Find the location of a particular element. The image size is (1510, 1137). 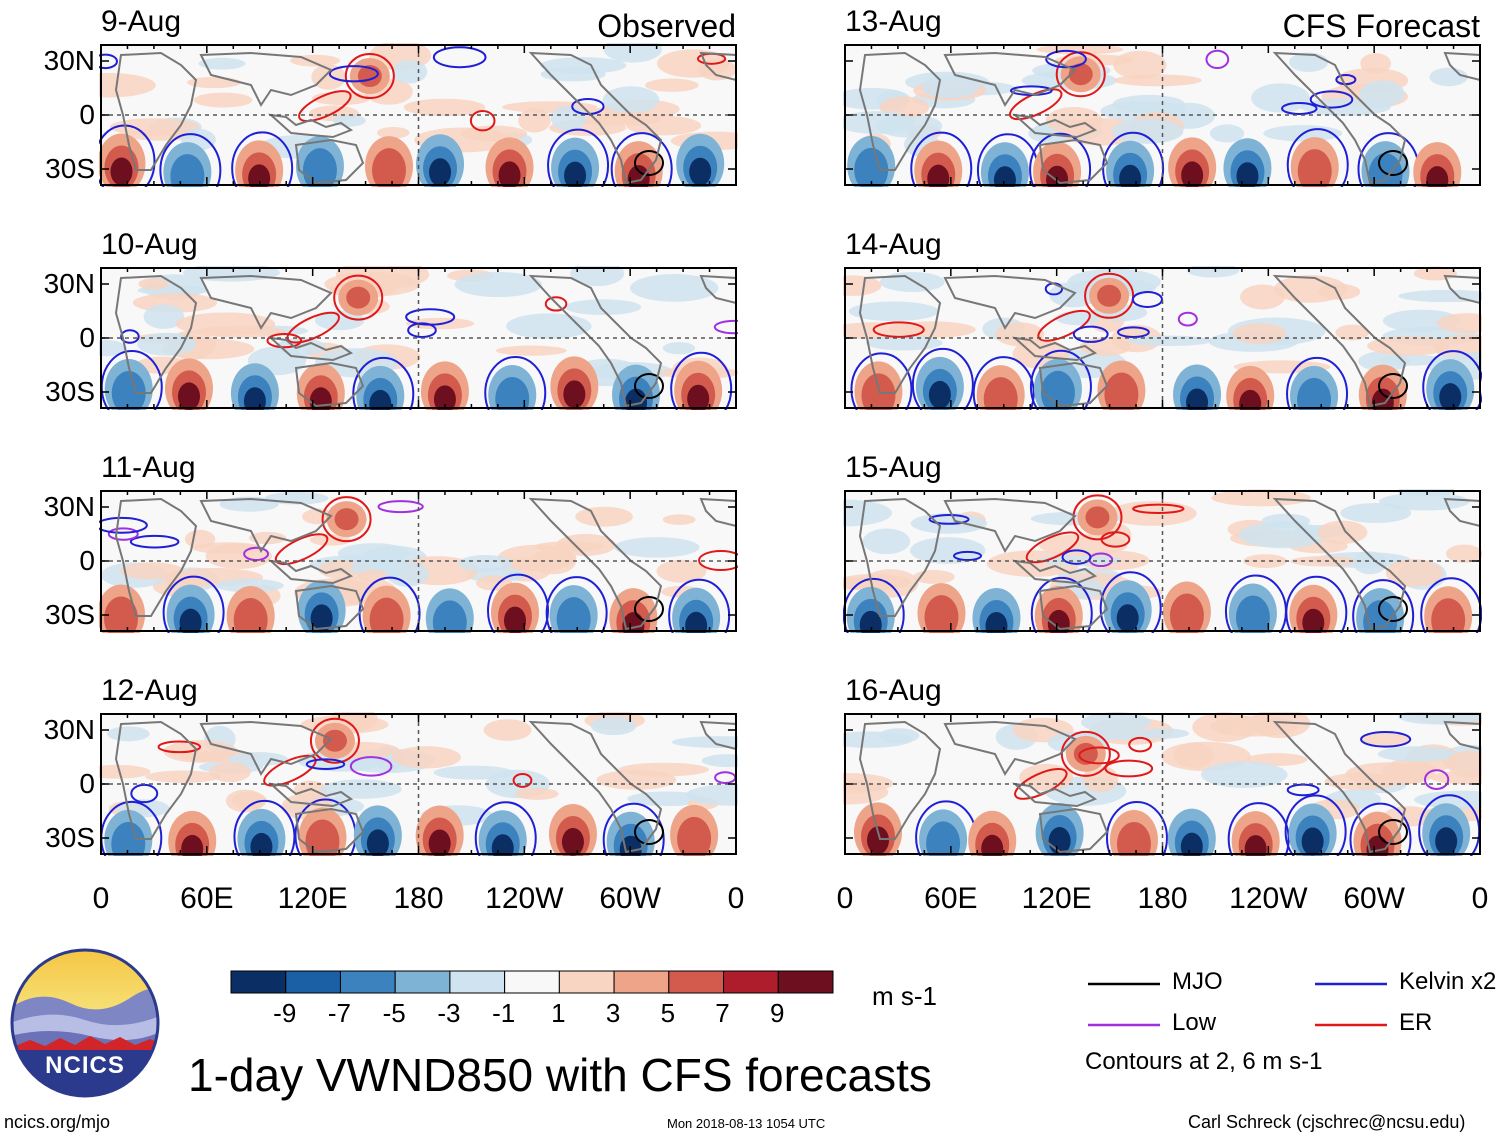

panel-date-label: 10-Aug is located at coordinates (149, 244).